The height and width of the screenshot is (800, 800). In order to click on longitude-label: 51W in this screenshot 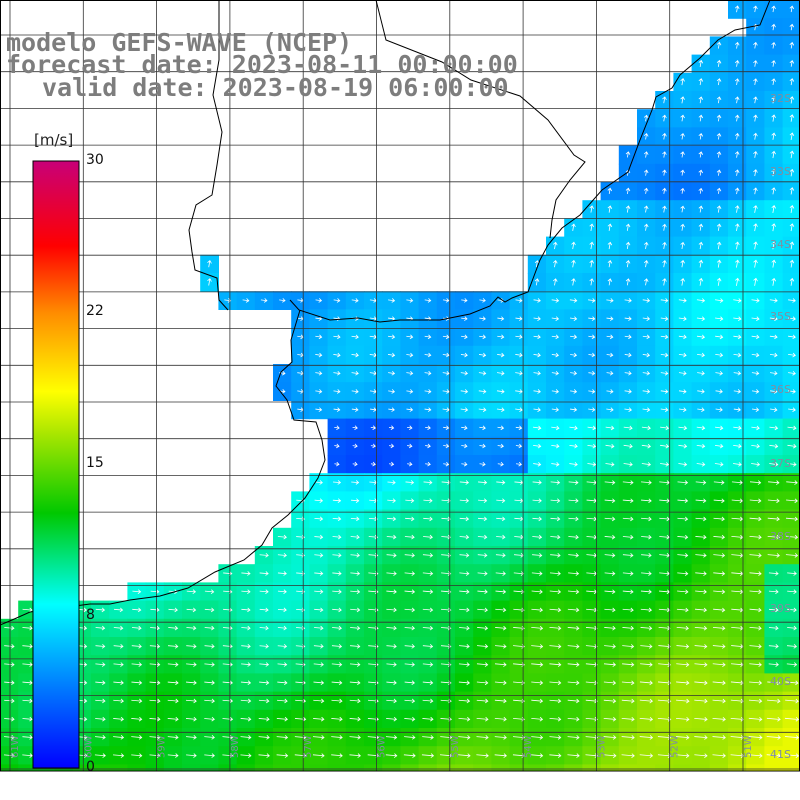, I will do `click(748, 746)`.